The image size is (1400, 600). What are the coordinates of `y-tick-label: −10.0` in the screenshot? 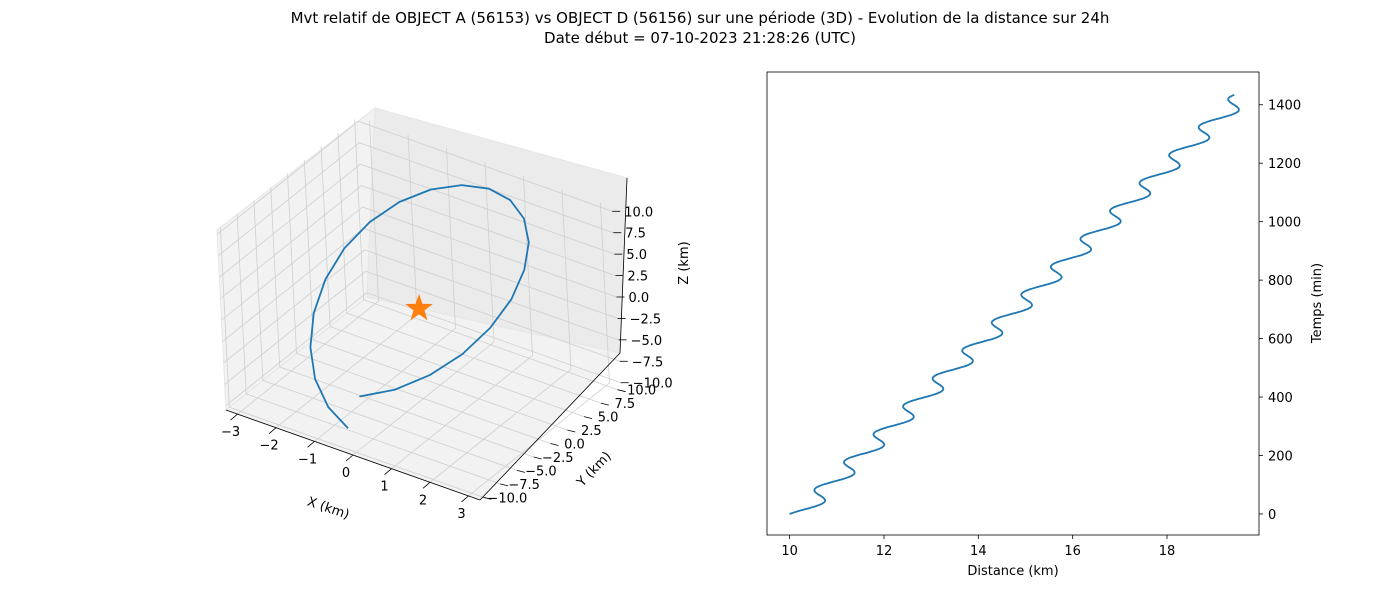 It's located at (507, 498).